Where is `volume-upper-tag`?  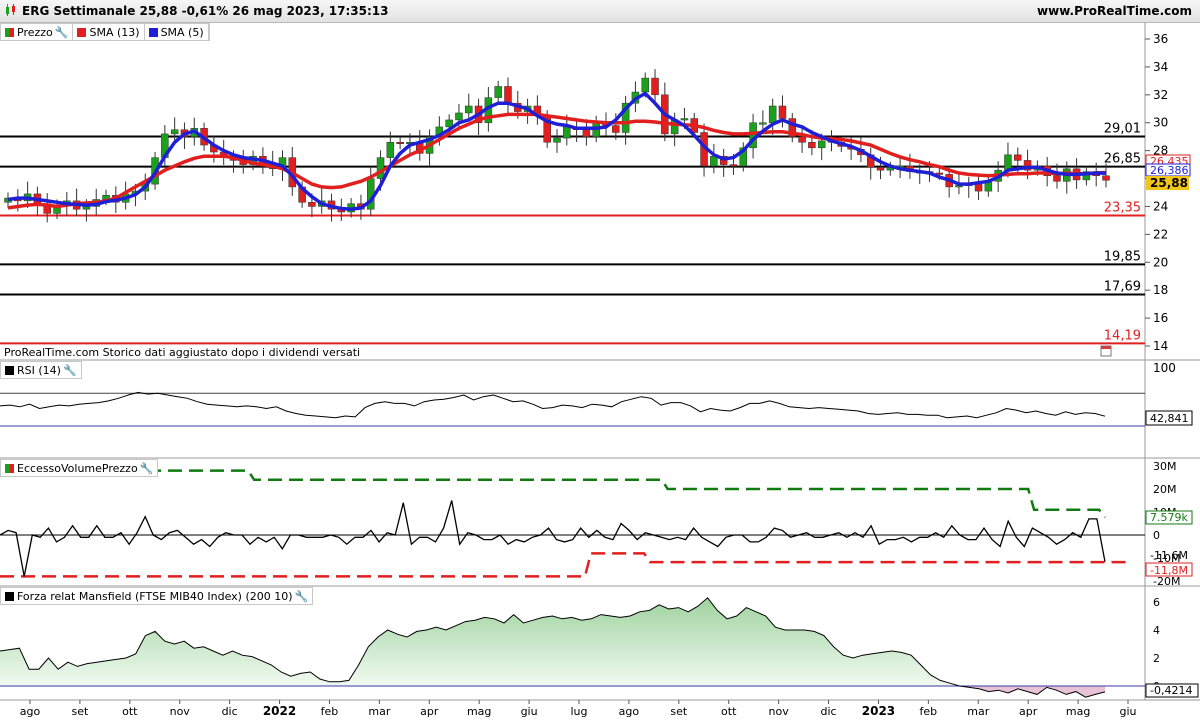 volume-upper-tag is located at coordinates (1169, 517).